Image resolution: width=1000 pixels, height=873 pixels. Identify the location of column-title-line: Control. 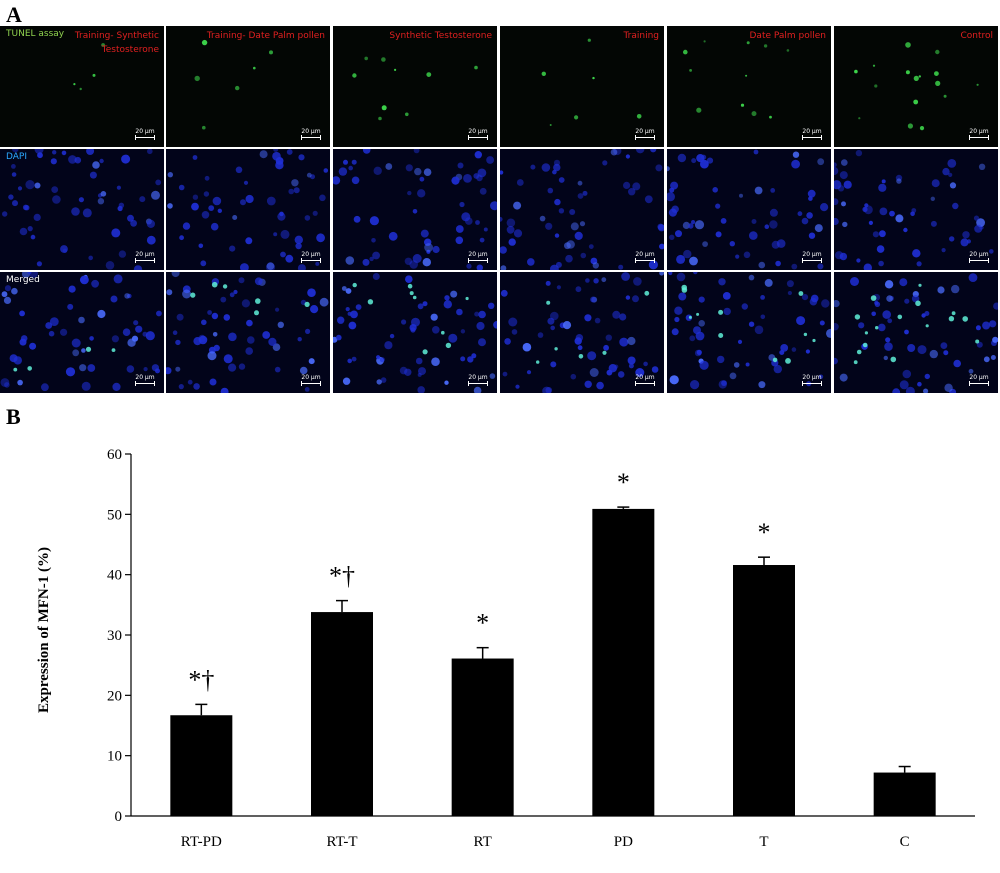
(976, 36).